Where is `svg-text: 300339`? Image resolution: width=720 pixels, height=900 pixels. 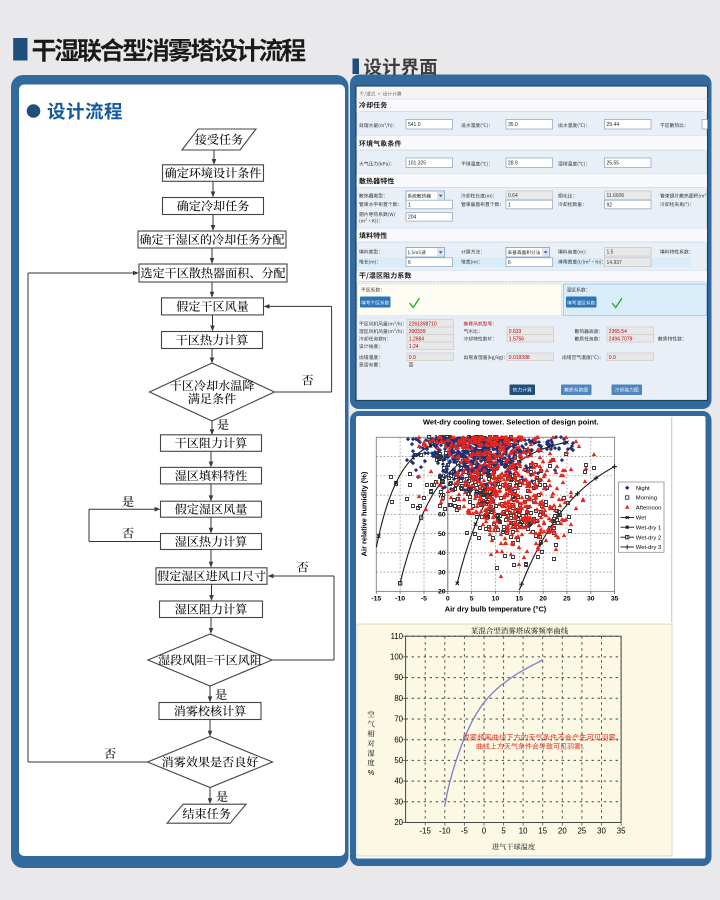
svg-text: 300339 is located at coordinates (417, 332).